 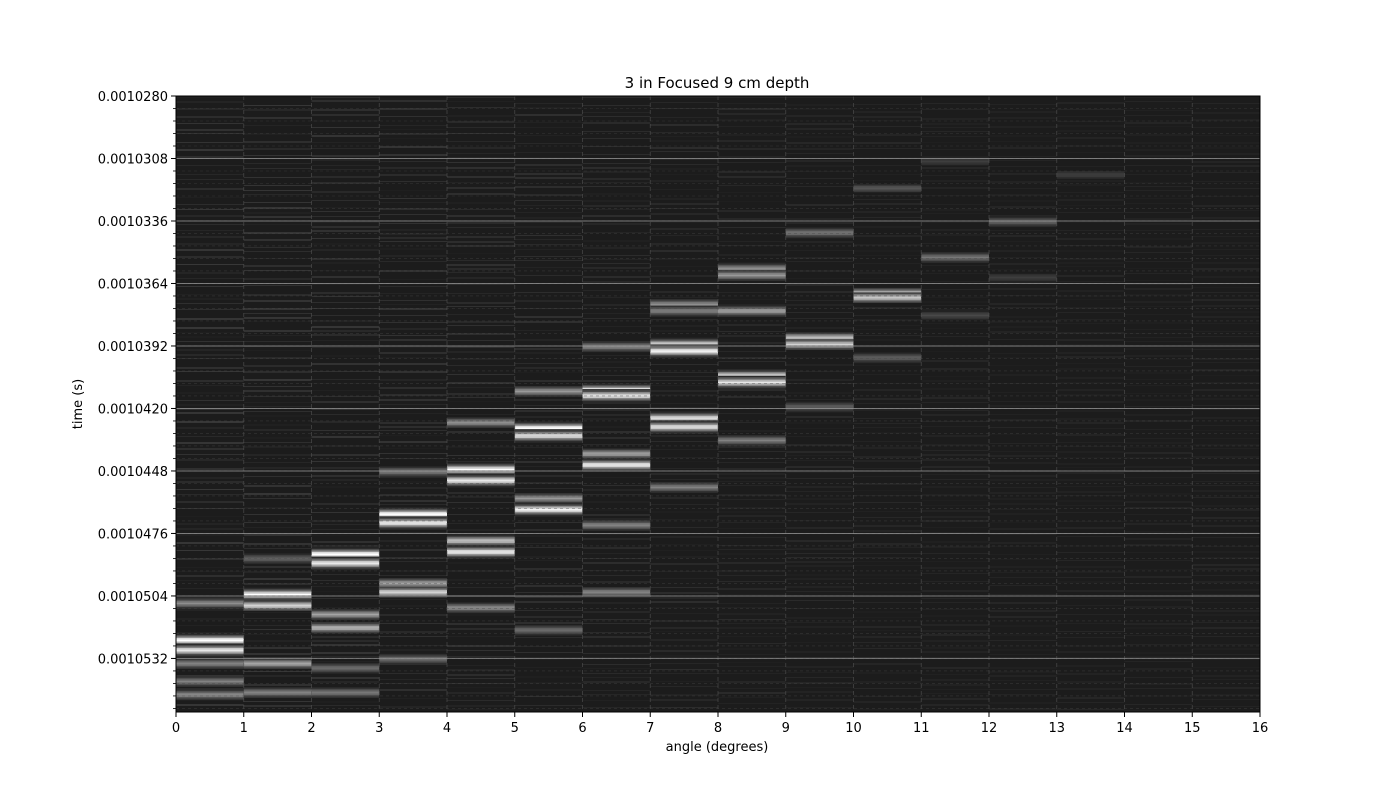 What do you see at coordinates (244, 728) in the screenshot?
I see `x-tick-label: 1` at bounding box center [244, 728].